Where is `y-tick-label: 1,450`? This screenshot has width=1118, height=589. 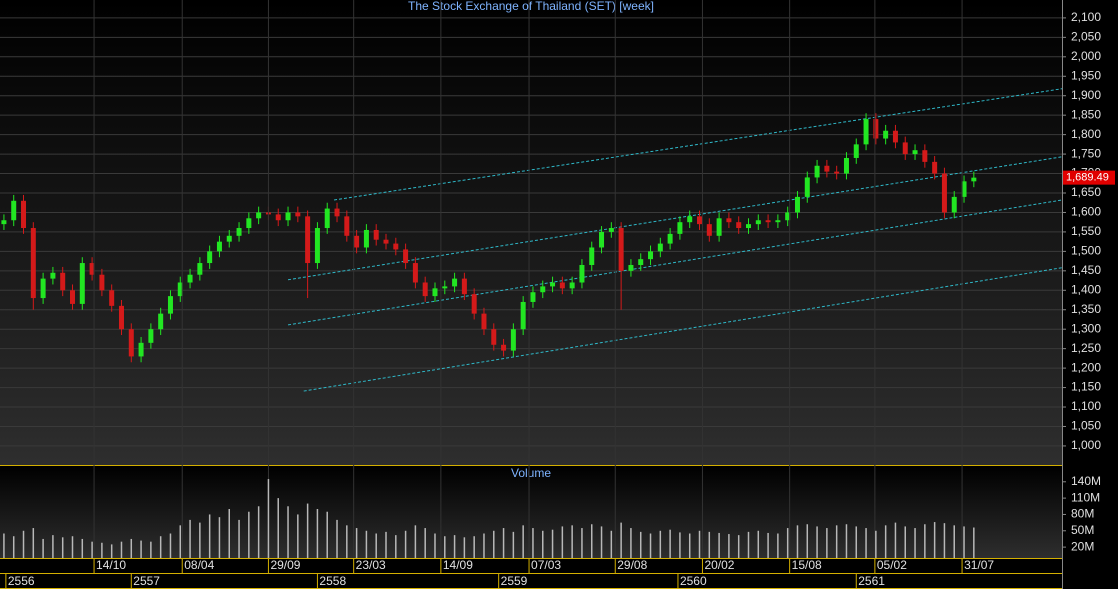 y-tick-label: 1,450 is located at coordinates (1086, 270).